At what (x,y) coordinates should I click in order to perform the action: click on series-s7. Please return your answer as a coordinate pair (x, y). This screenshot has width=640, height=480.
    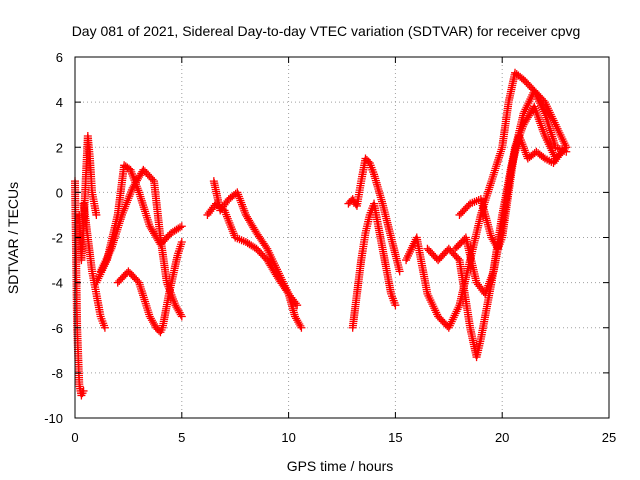
    Looking at the image, I should click on (257, 254).